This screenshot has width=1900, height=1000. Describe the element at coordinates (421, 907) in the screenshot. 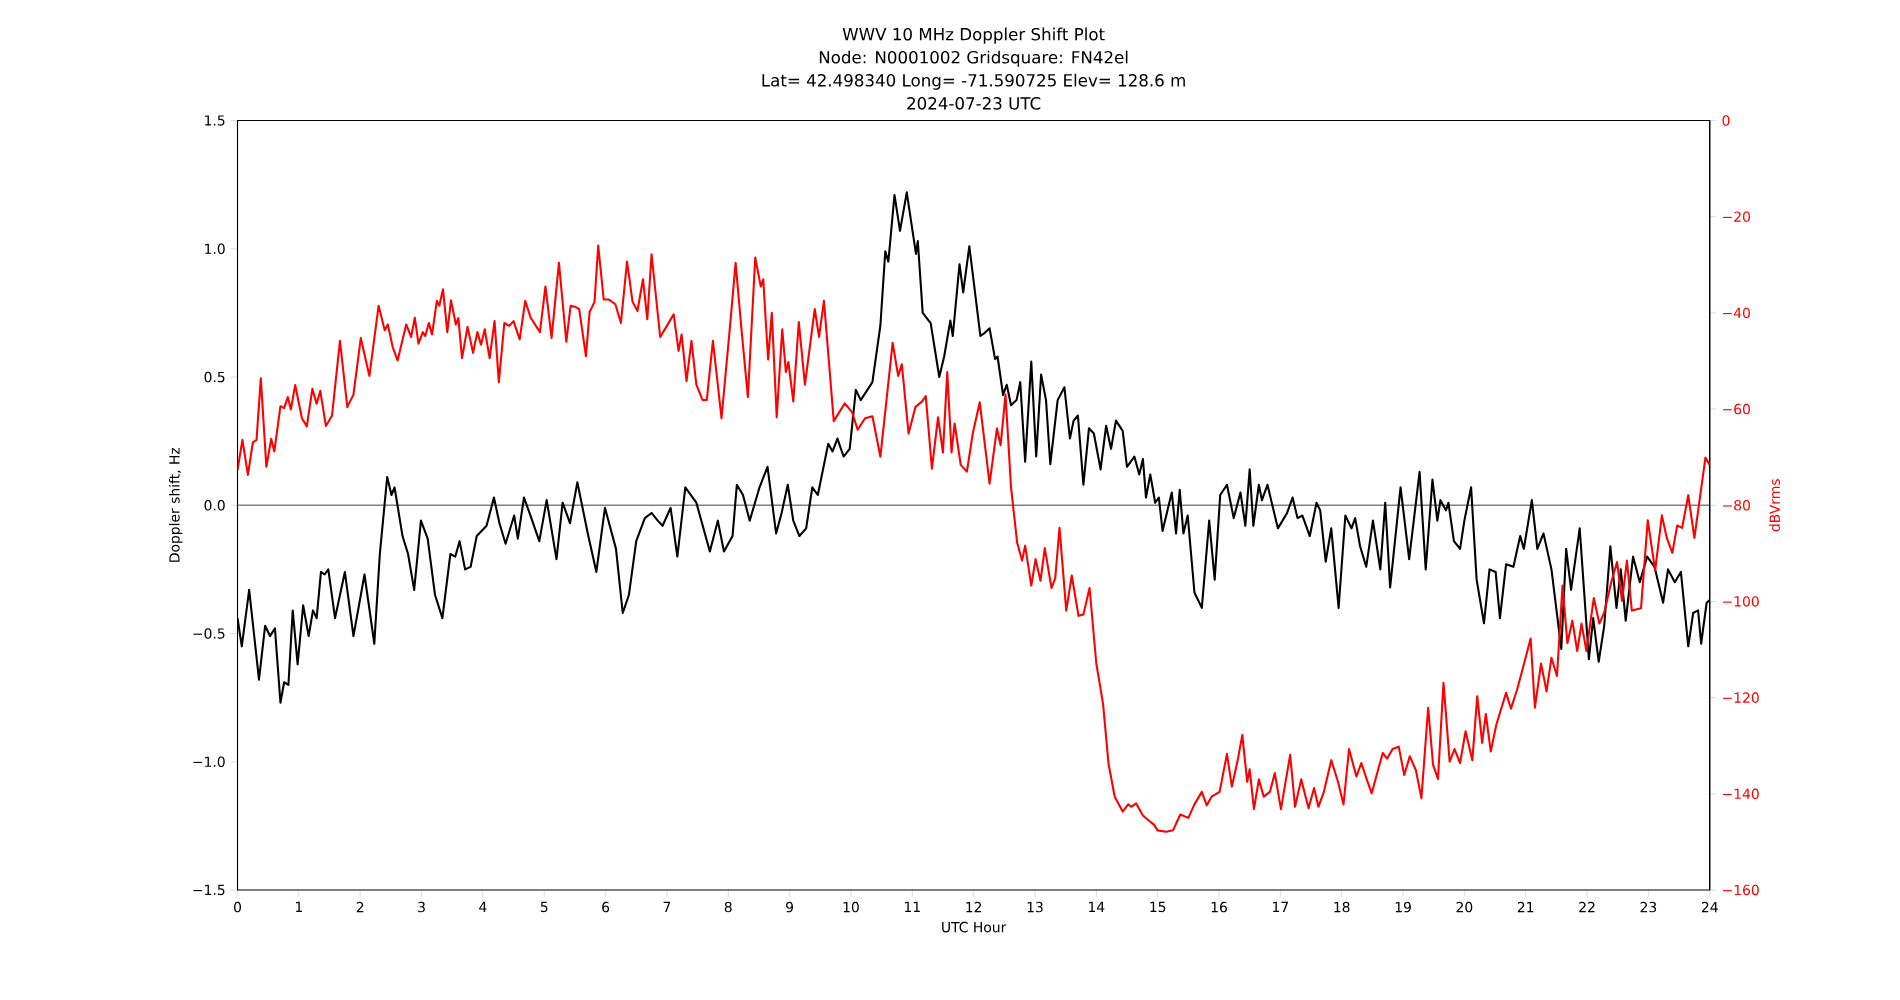

I see `x-tick-label: 3` at that location.